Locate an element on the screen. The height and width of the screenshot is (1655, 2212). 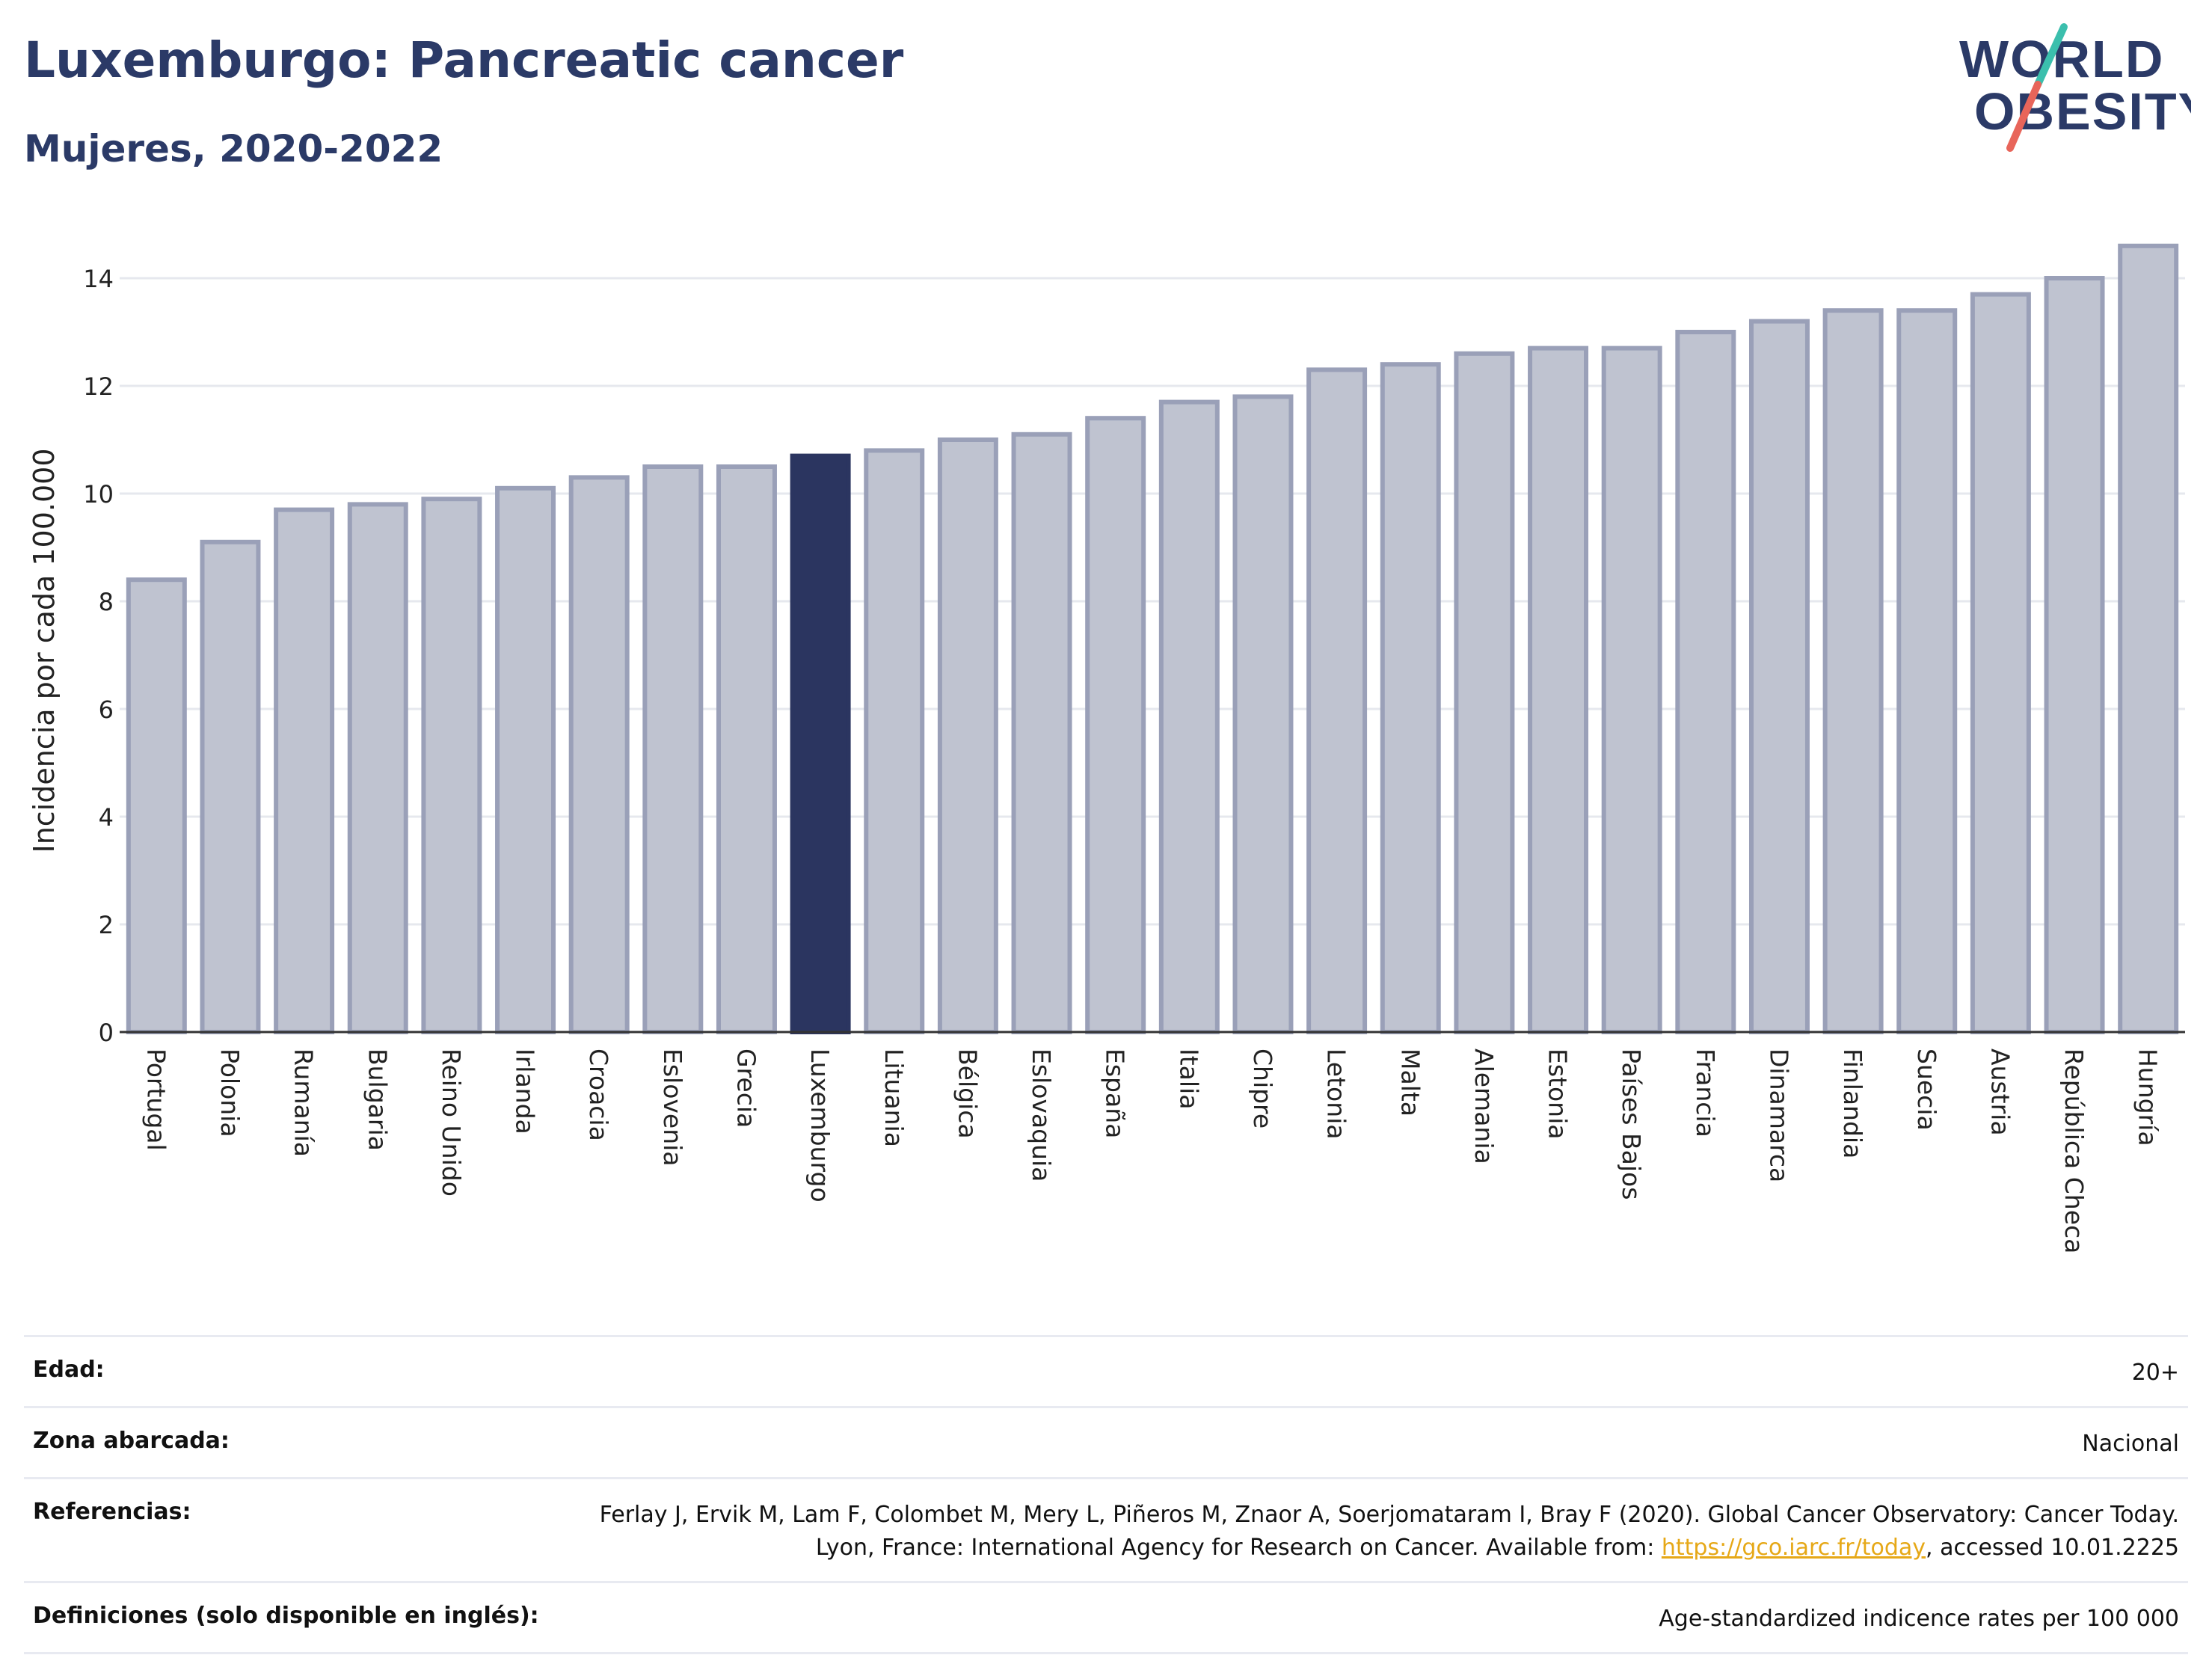
page-subtitle: Mujeres, 2020-2022 is located at coordinates (233, 149).